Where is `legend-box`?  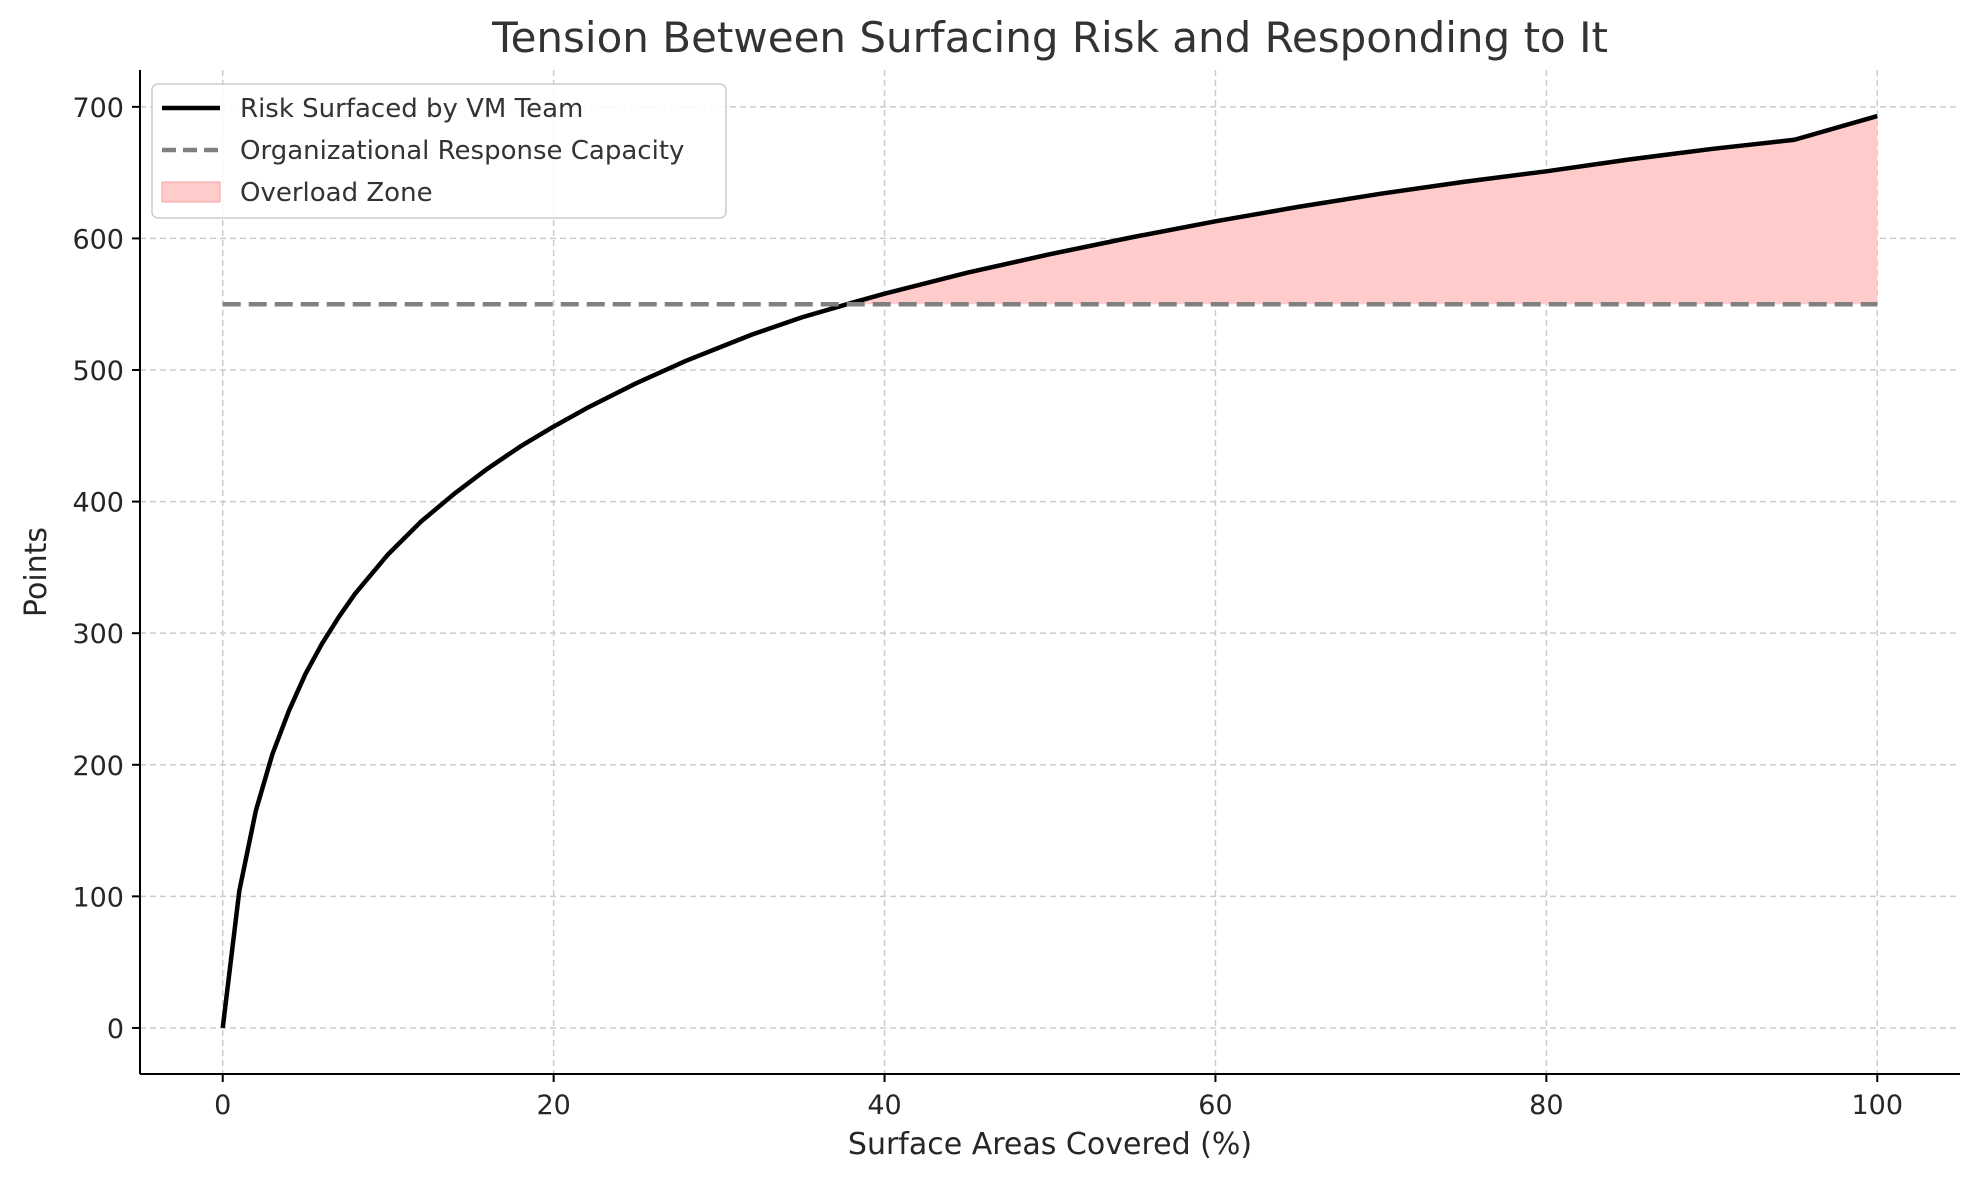
legend-box is located at coordinates (439, 151).